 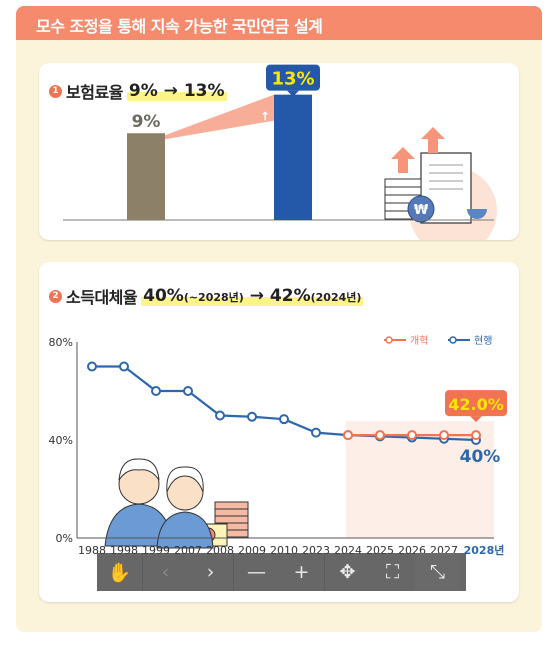 I want to click on section1-number: 1, so click(x=55, y=91).